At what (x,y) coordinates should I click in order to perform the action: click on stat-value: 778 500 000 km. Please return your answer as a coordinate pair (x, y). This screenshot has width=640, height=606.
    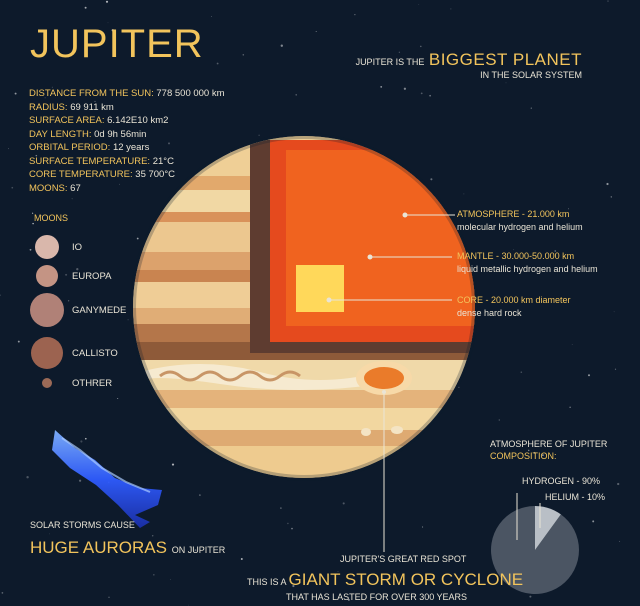
    Looking at the image, I should click on (190, 93).